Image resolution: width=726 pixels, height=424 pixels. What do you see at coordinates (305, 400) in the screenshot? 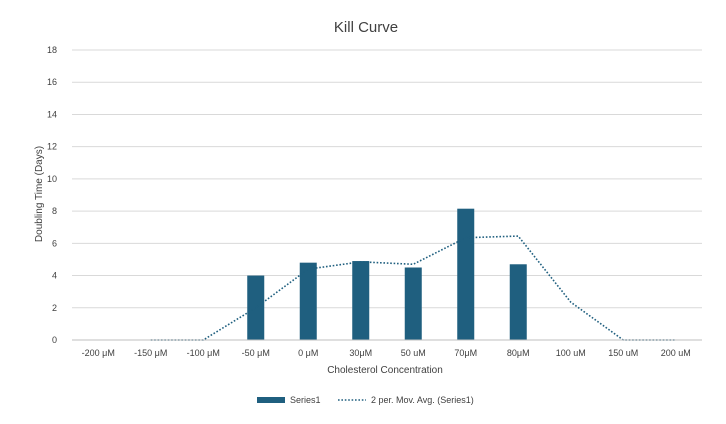
I see `legend-label-series1: Series1` at bounding box center [305, 400].